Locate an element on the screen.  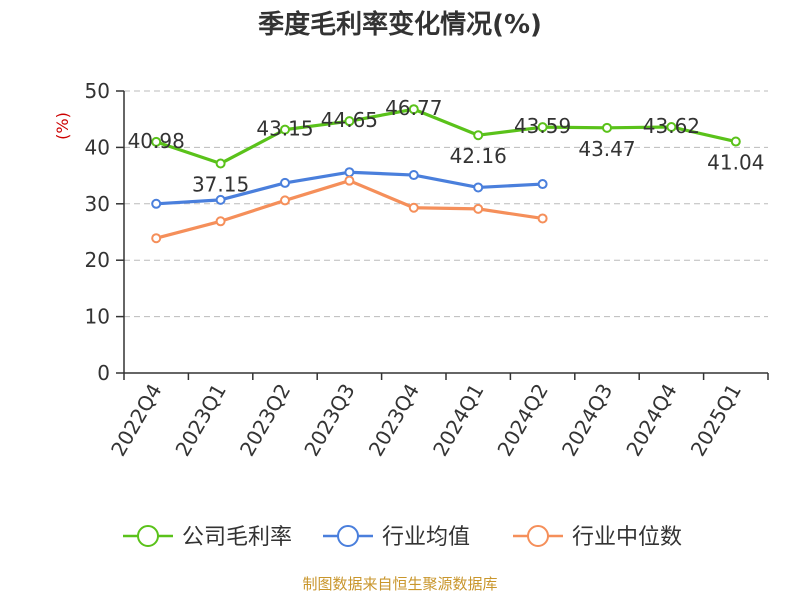
data-label: 40.98 is located at coordinates (156, 141).